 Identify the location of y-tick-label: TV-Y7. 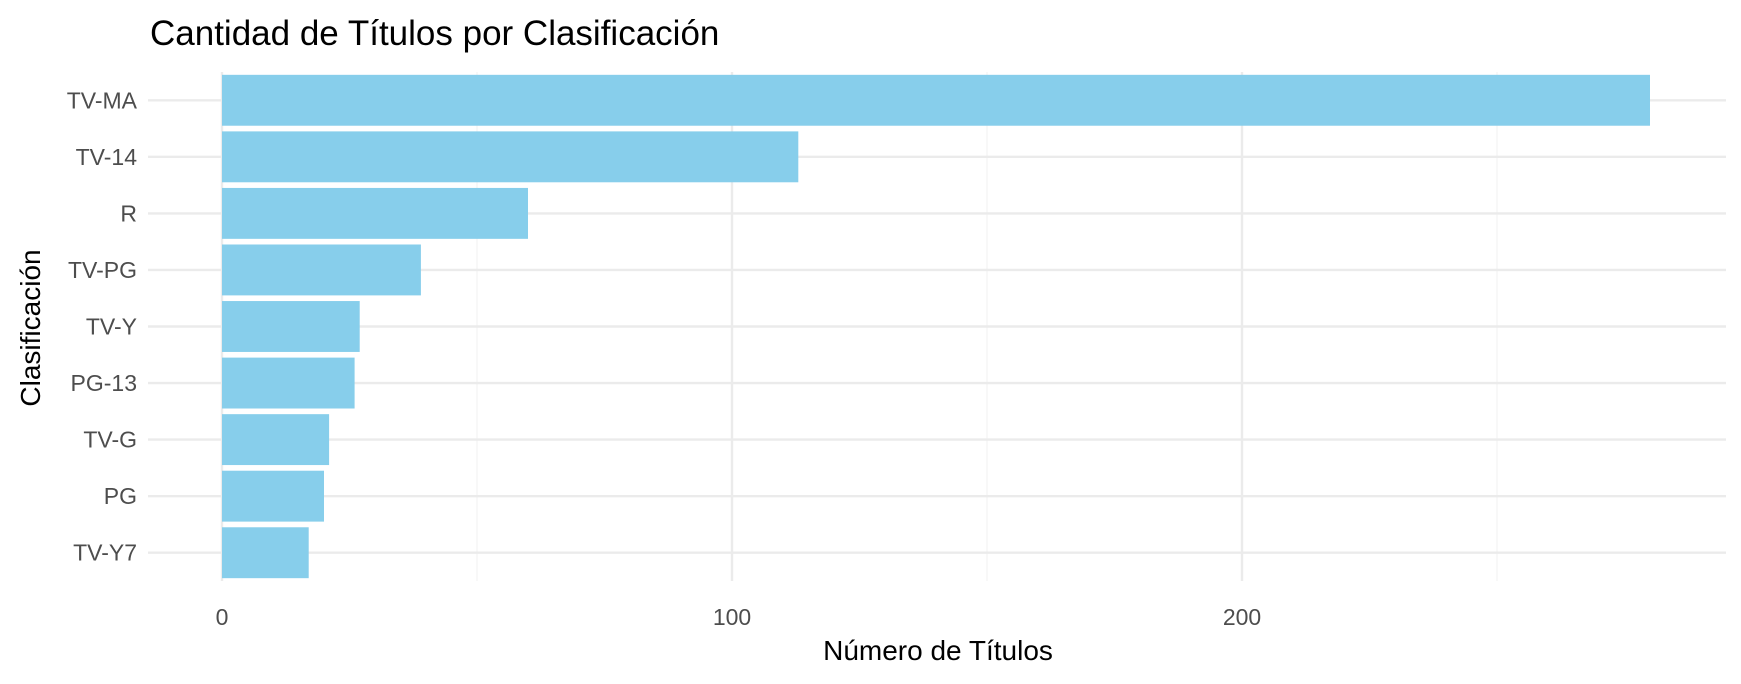
(105, 553).